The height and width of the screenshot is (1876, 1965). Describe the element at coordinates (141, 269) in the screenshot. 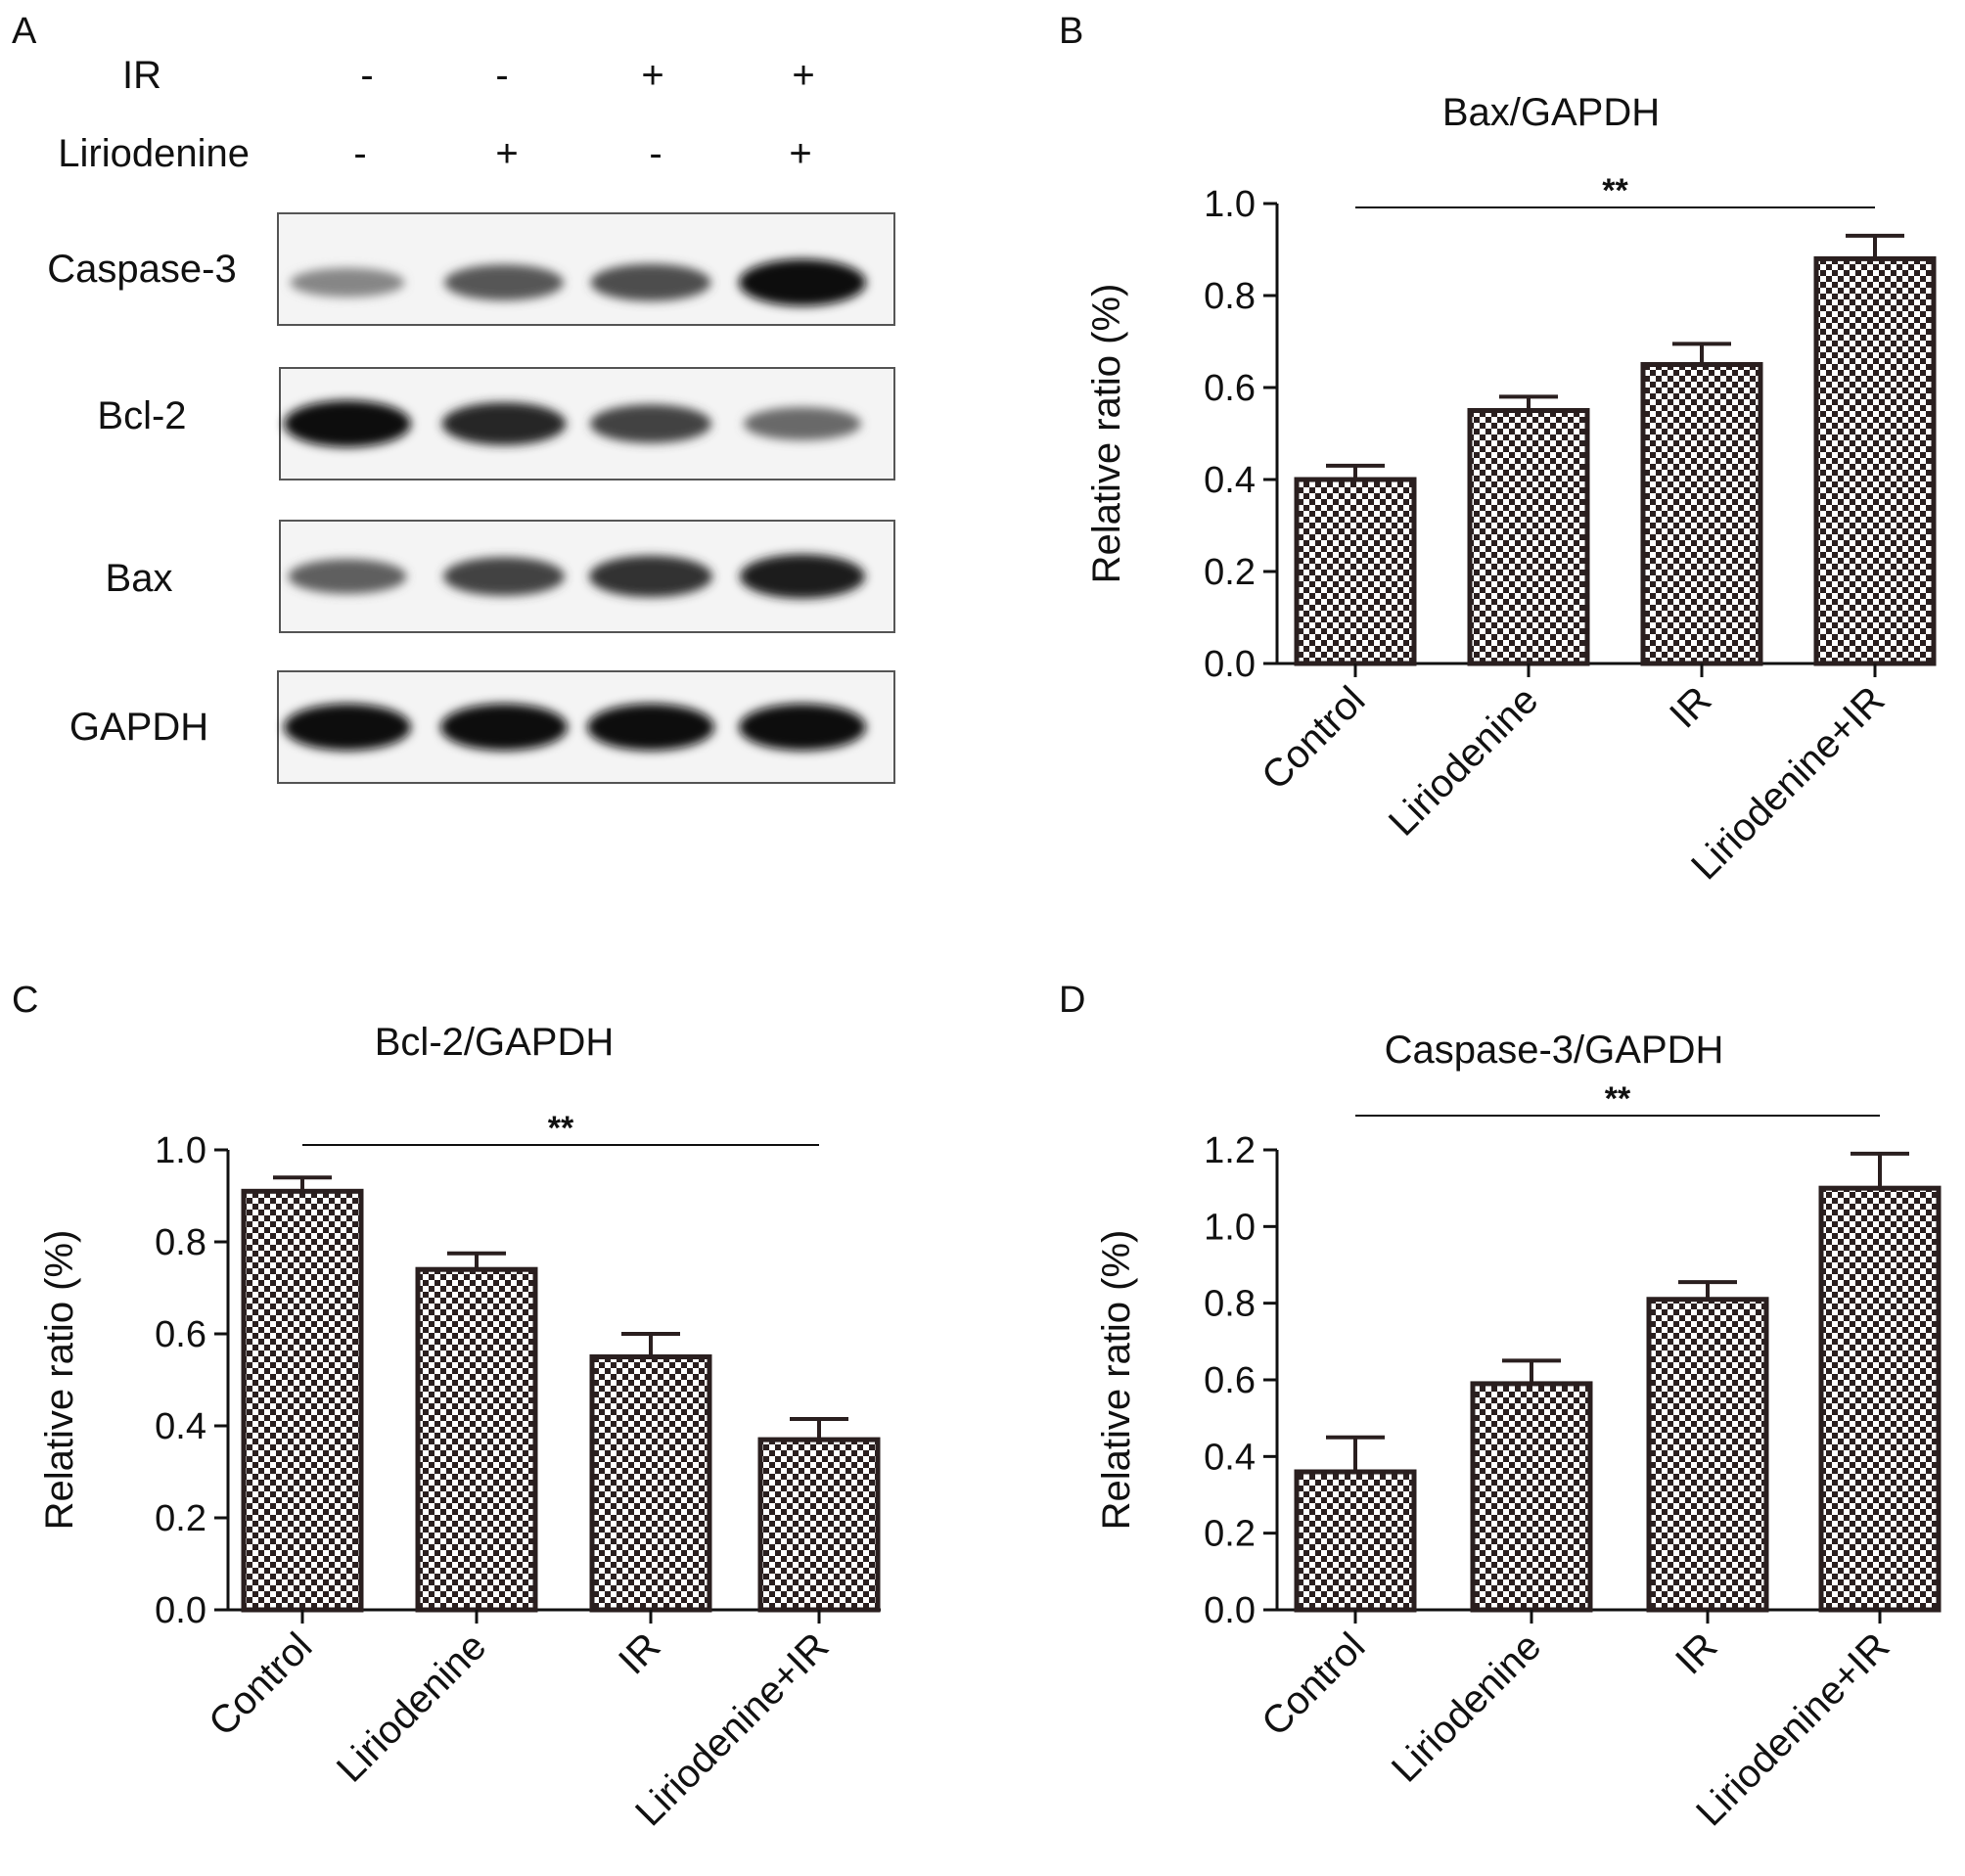

I see `band-label-caspase-3: Caspase-3` at that location.